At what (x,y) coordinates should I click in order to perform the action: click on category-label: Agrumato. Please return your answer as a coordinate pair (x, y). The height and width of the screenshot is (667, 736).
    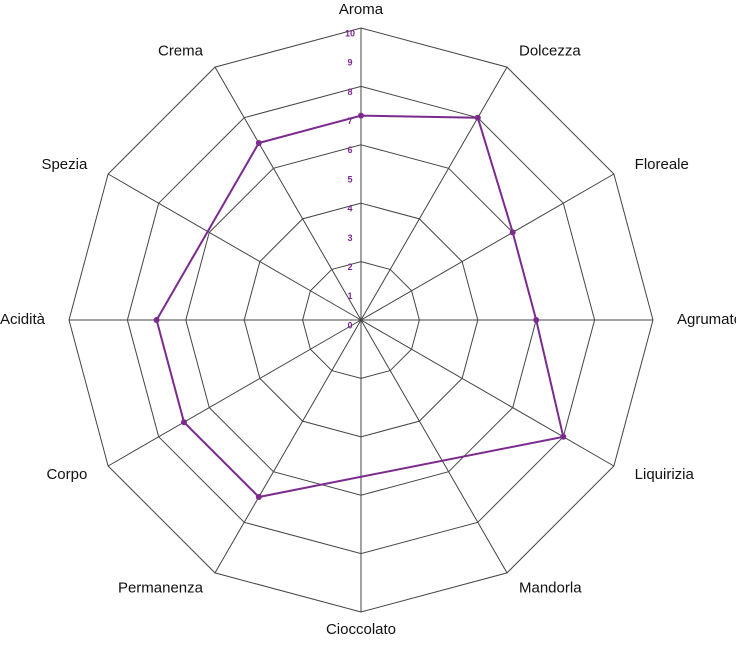
    Looking at the image, I should click on (706, 319).